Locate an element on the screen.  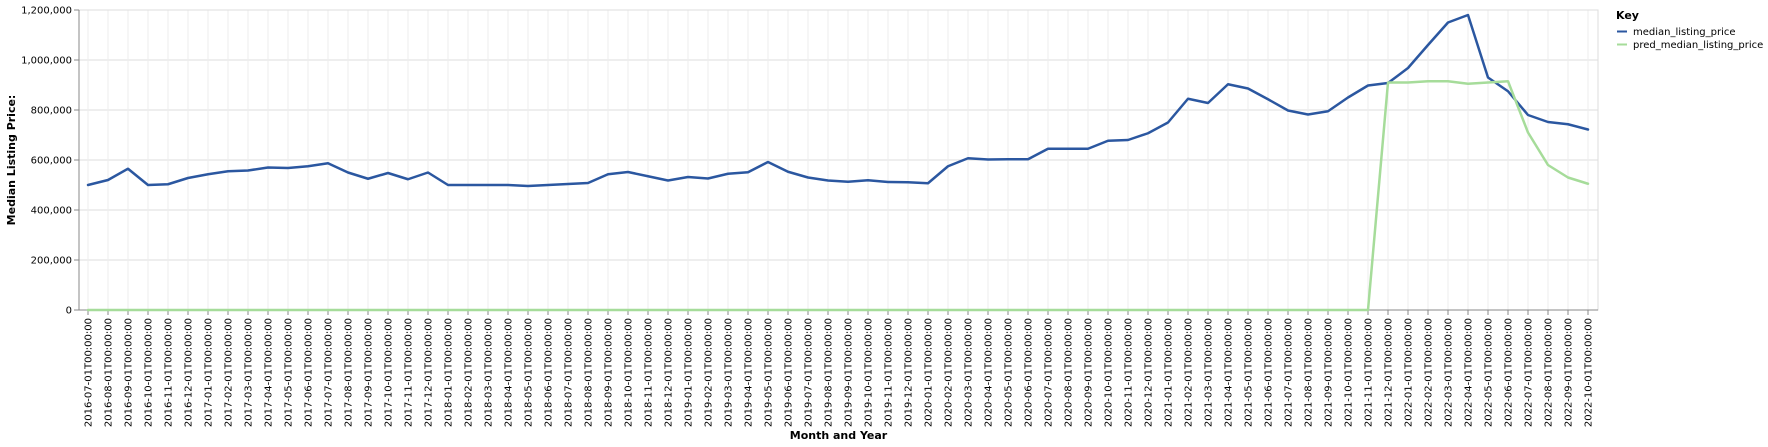
x-tick-label: 2019-04-01T00:00:00 is located at coordinates (749, 372).